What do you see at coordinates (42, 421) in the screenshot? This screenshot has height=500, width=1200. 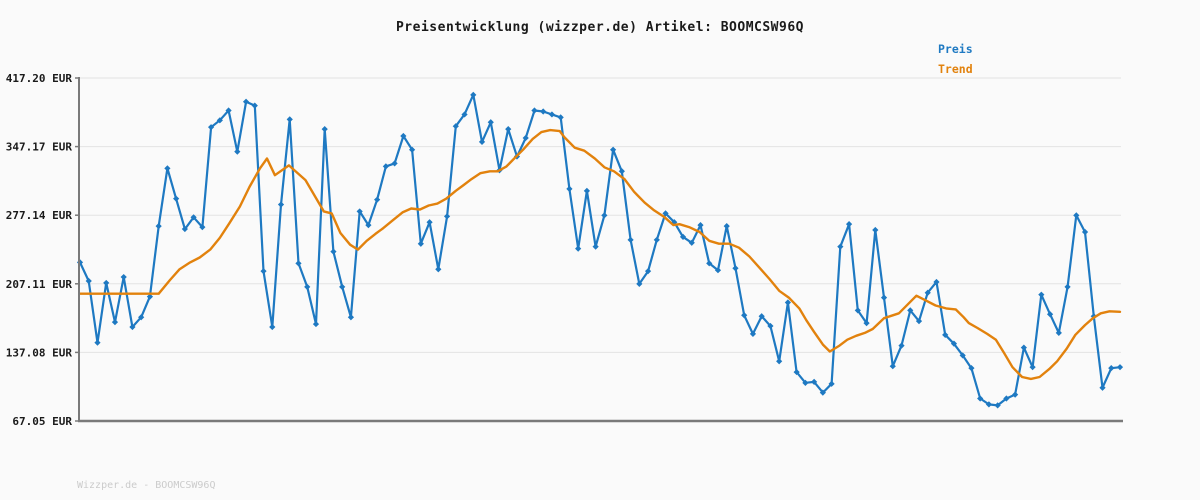 I see `y-axis-tick-label: 67.05 EUR` at bounding box center [42, 421].